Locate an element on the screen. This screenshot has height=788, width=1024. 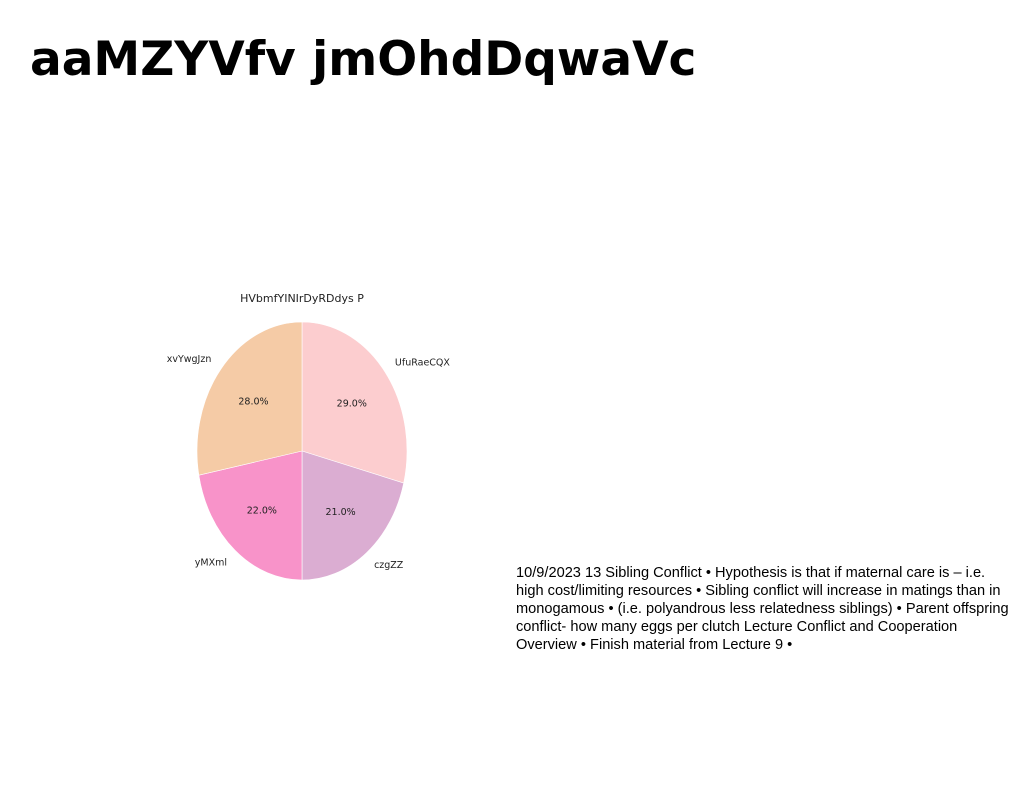
pie-pct-label: 28.0% is located at coordinates (253, 402).